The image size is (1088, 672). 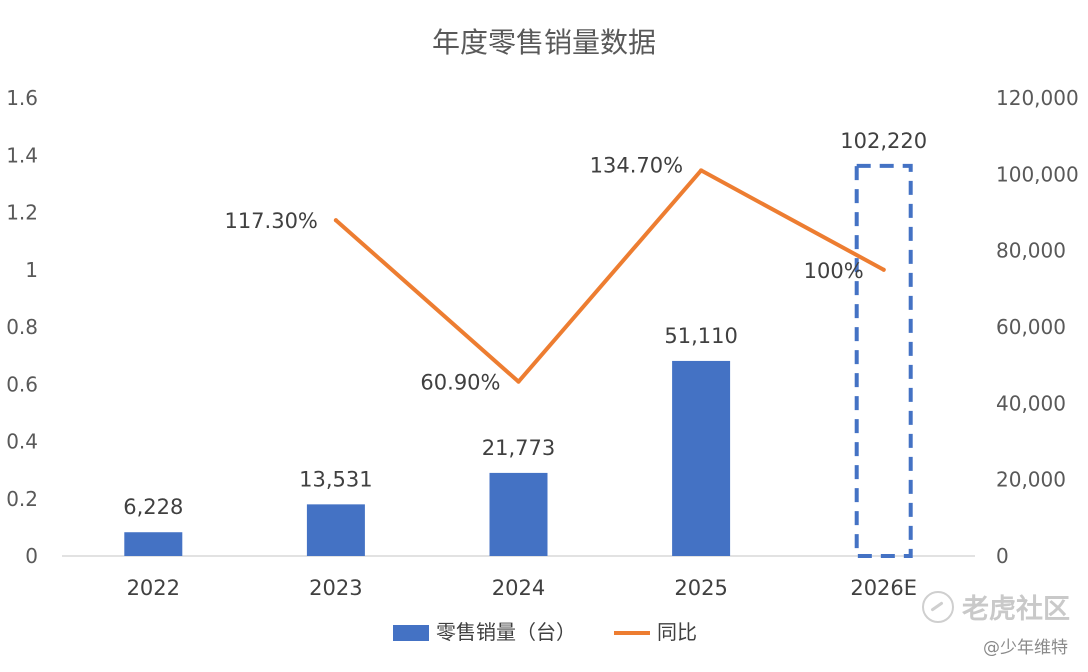 What do you see at coordinates (834, 271) in the screenshot?
I see `yoy-data-label: 100%` at bounding box center [834, 271].